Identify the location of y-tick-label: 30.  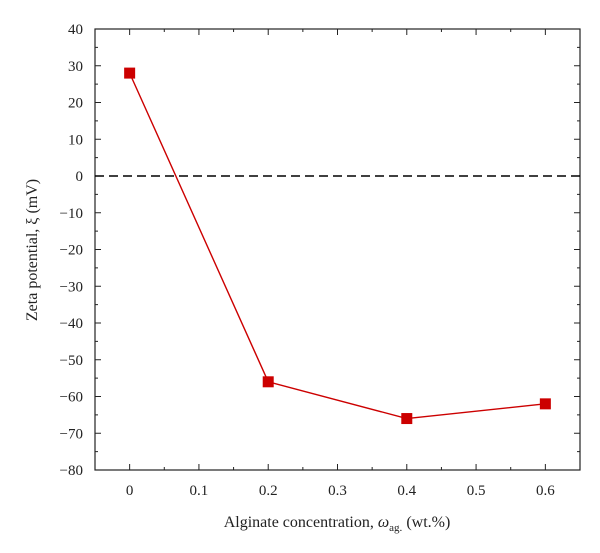
(75, 67).